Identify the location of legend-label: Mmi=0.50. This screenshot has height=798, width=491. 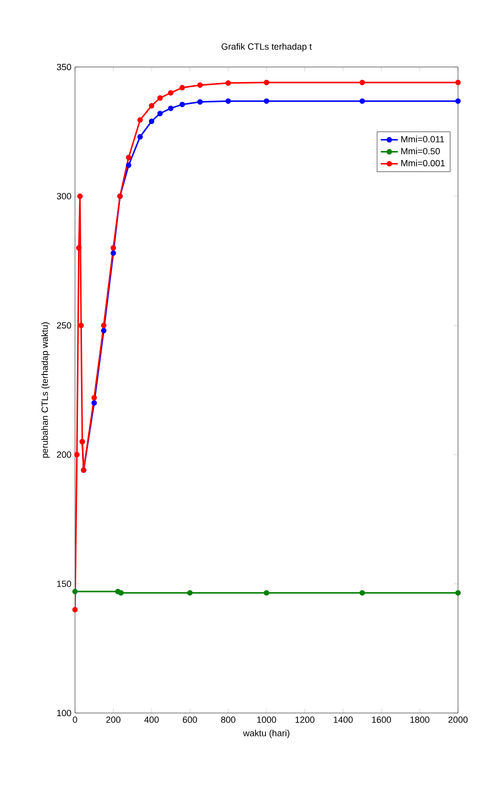
(420, 151).